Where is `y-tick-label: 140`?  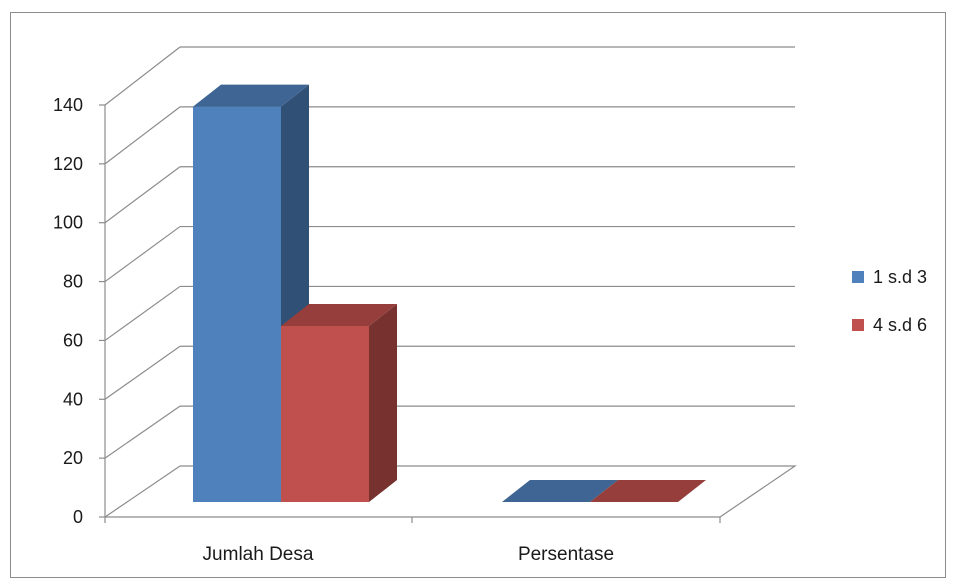 y-tick-label: 140 is located at coordinates (68, 105).